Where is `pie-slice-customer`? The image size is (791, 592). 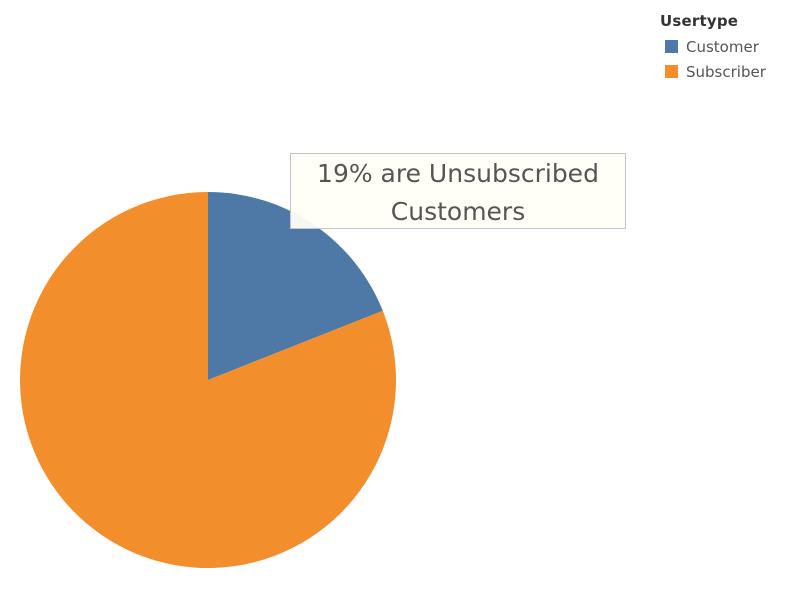
pie-slice-customer is located at coordinates (295, 286).